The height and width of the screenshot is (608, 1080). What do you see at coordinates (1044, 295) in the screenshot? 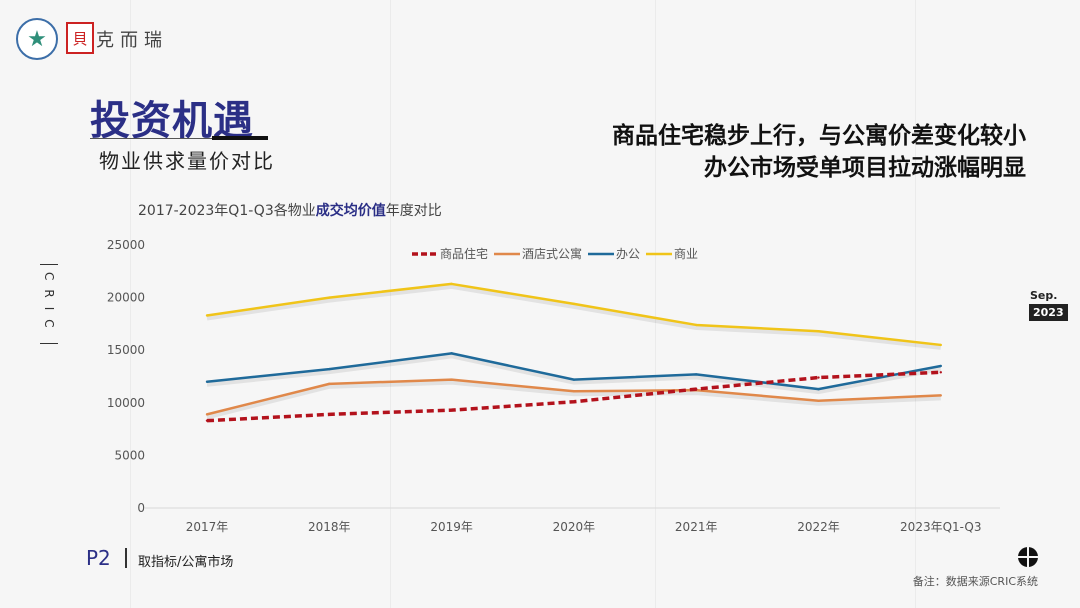
I see `month-label: Sep.` at bounding box center [1044, 295].